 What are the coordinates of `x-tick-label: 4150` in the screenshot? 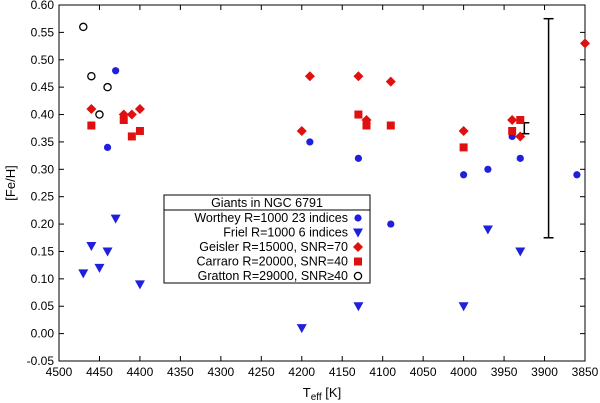 It's located at (342, 372).